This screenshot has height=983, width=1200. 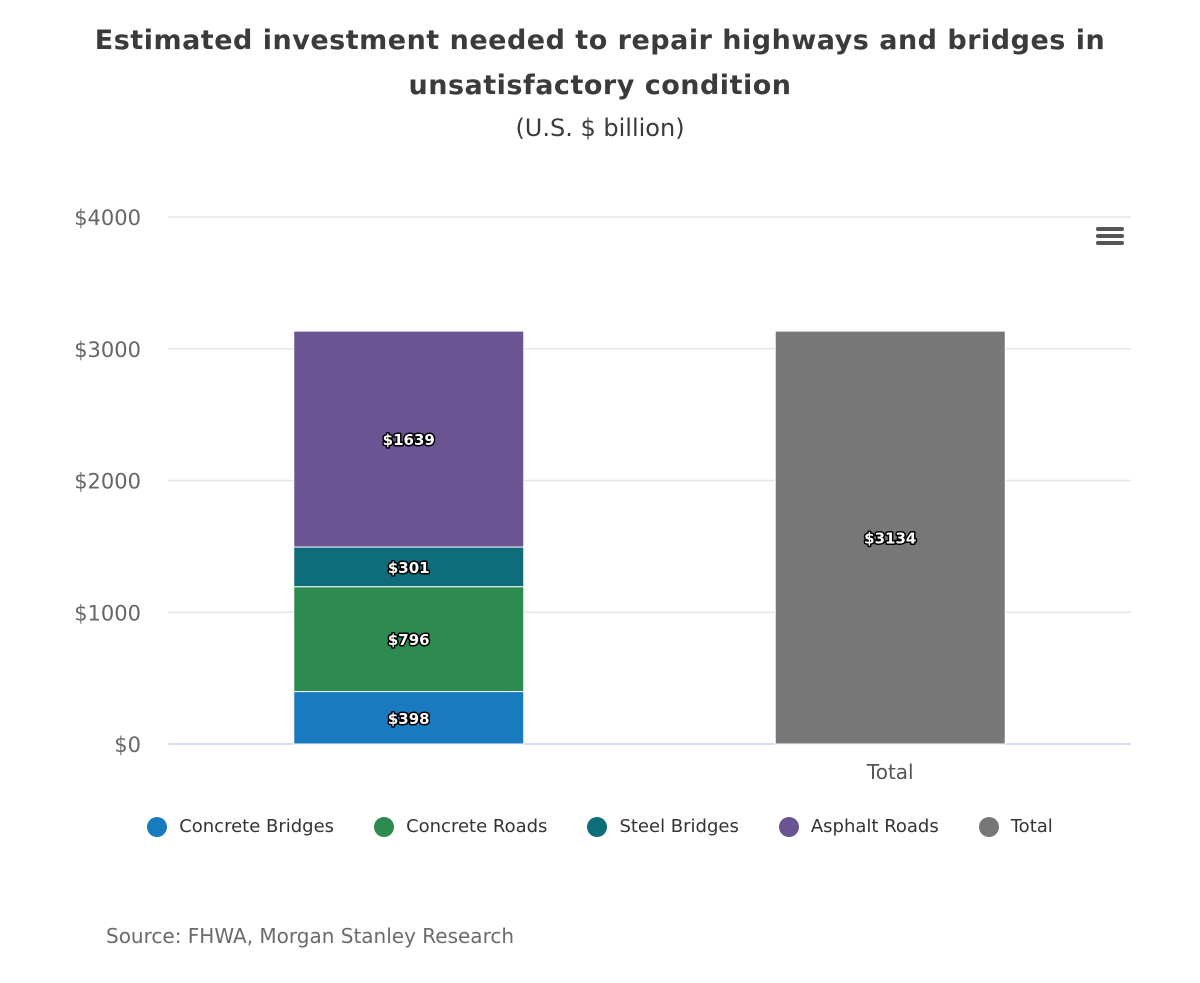 I want to click on legend-label: Concrete Bridges, so click(x=257, y=826).